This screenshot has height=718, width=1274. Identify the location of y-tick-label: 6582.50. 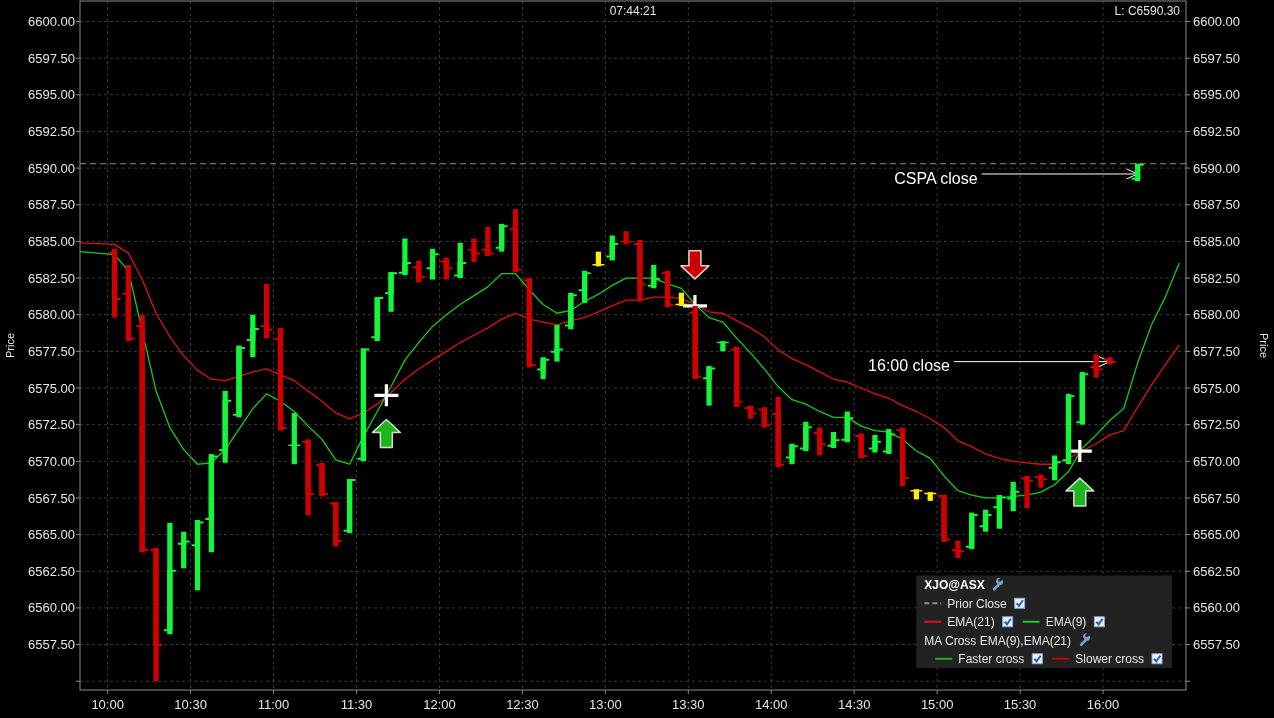
(51, 278).